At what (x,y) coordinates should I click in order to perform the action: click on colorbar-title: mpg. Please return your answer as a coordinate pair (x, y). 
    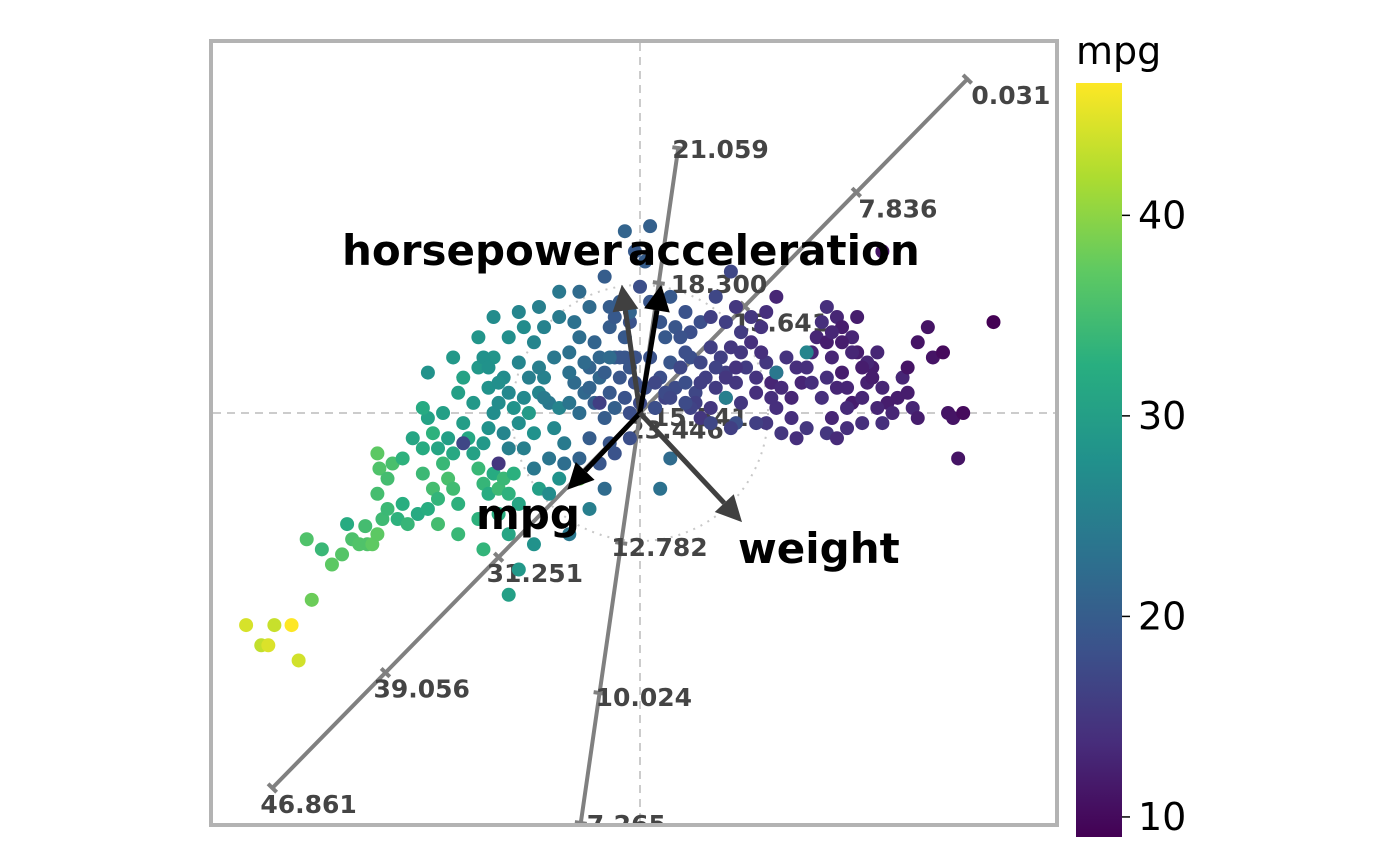
    Looking at the image, I should click on (1118, 51).